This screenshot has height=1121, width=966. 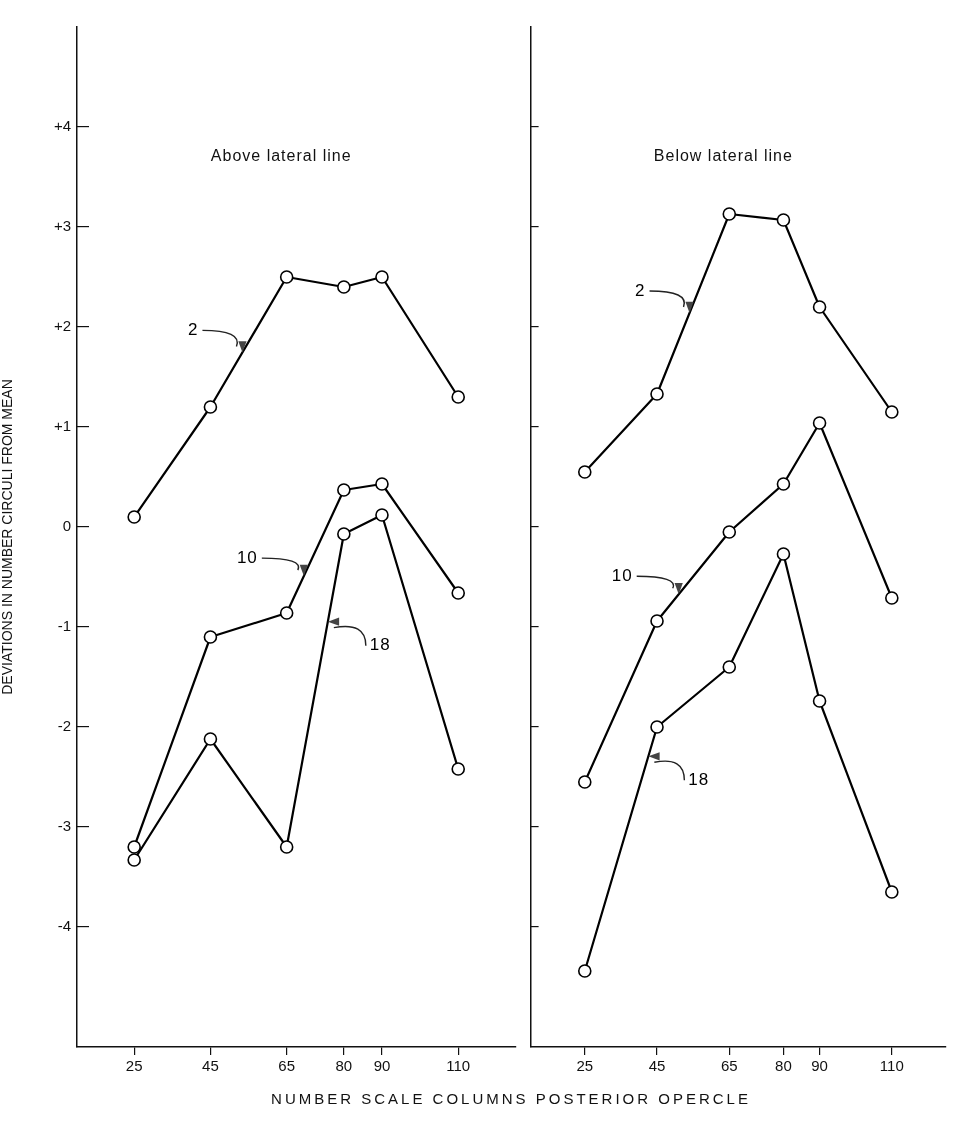 What do you see at coordinates (64, 826) in the screenshot?
I see `y-tick-label: -3` at bounding box center [64, 826].